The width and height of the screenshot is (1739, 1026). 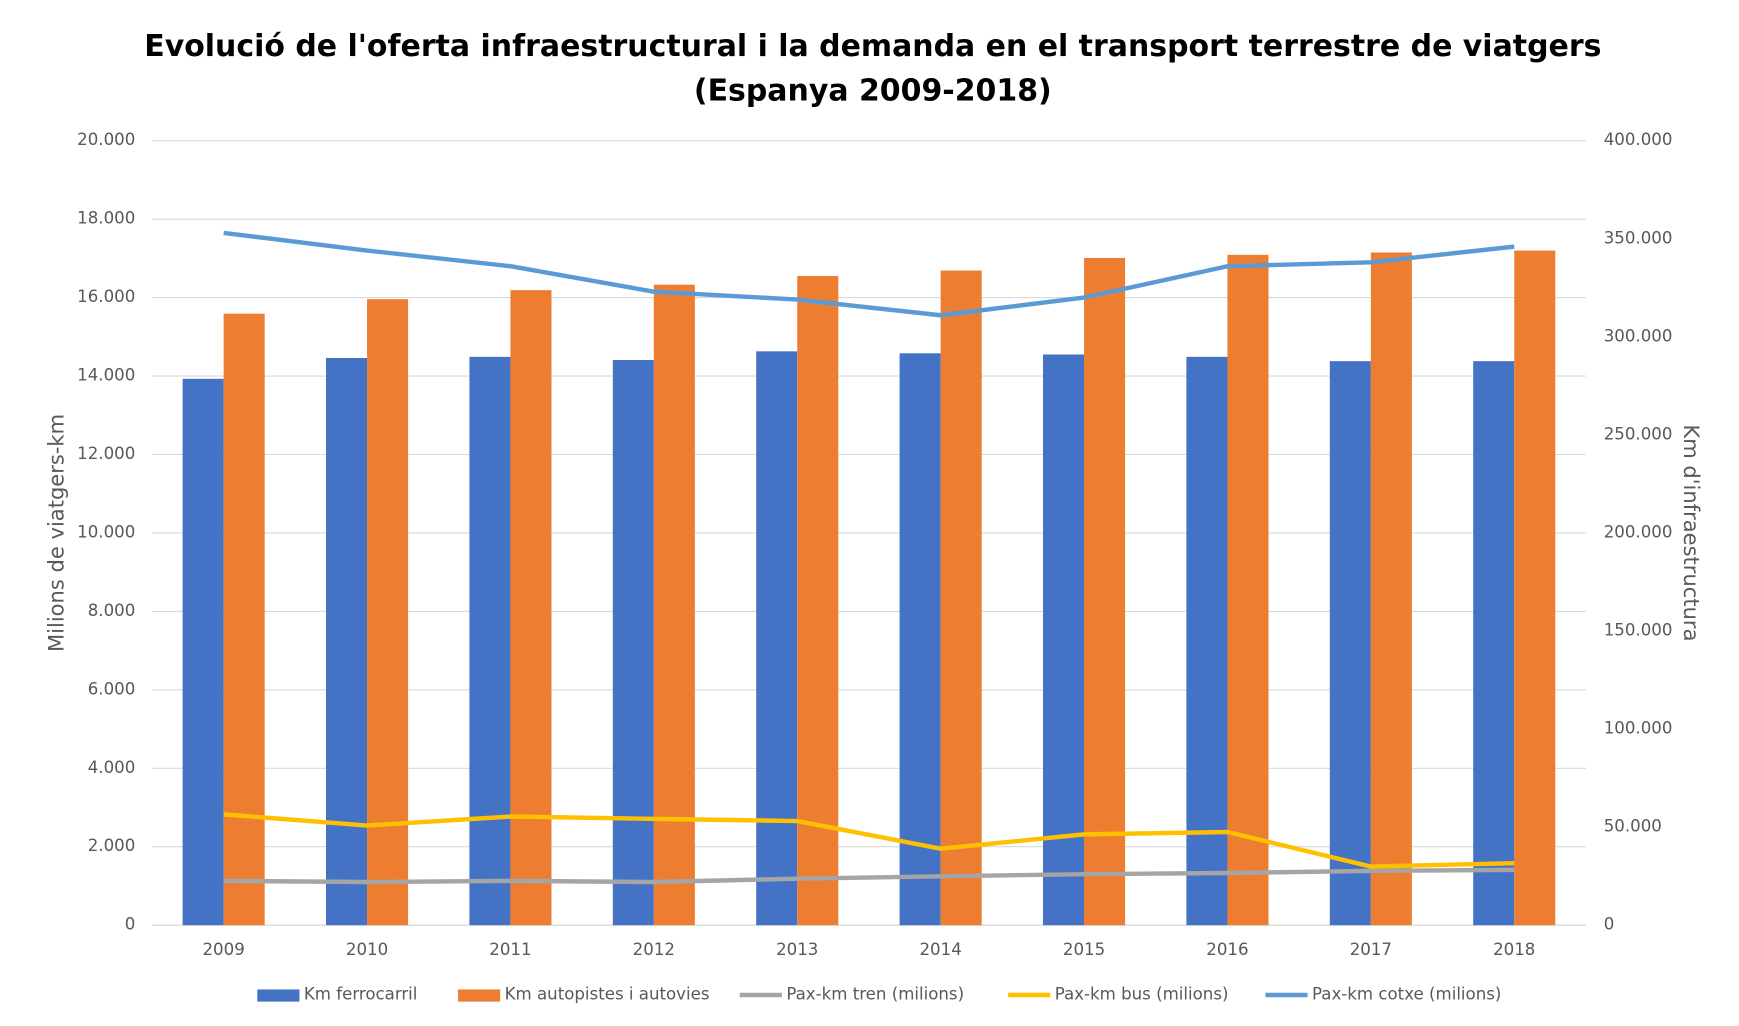 What do you see at coordinates (654, 949) in the screenshot?
I see `x-tick-label: 2012` at bounding box center [654, 949].